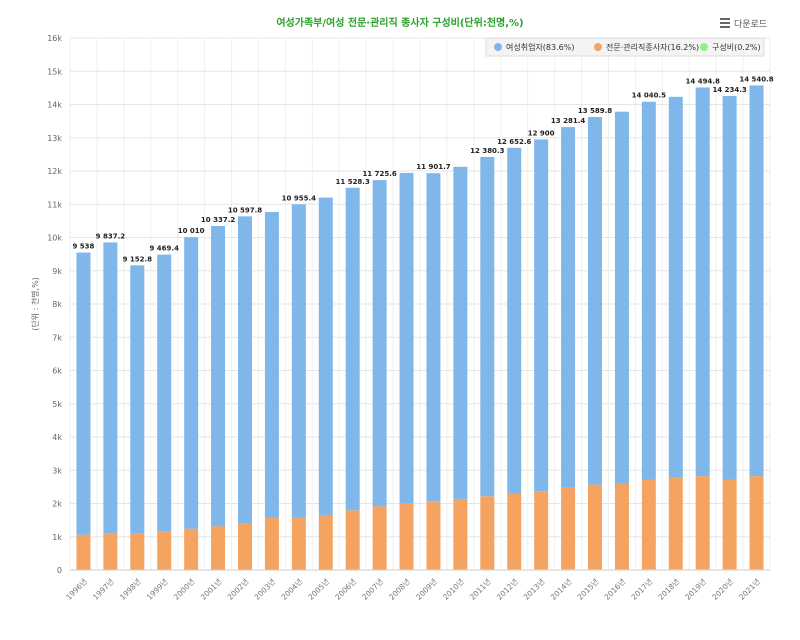 This screenshot has height=640, width=800. Describe the element at coordinates (59, 570) in the screenshot. I see `y-tick-label: 0` at that location.